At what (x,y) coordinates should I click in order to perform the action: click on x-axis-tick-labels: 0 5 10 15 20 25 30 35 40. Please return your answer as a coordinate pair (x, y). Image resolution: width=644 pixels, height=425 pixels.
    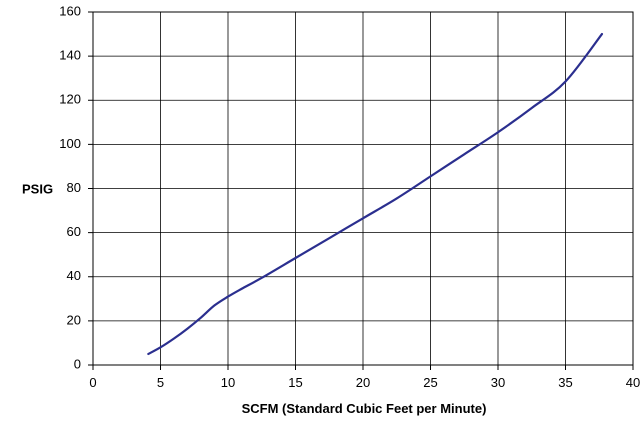
    Looking at the image, I should click on (364, 382).